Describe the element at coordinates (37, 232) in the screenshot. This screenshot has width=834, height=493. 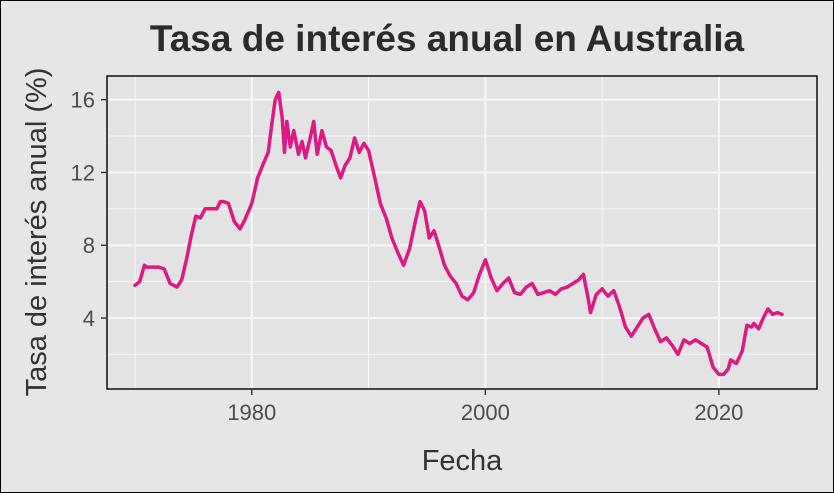
I see `y-axis-title: Tasa de interés anual (%)` at that location.